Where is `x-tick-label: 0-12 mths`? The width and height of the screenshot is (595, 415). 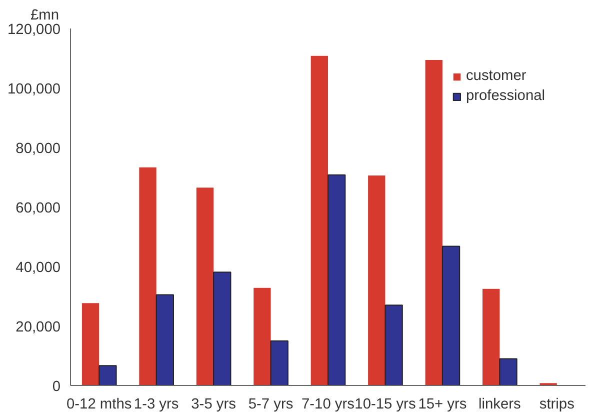
x-tick-label: 0-12 mths is located at coordinates (99, 404).